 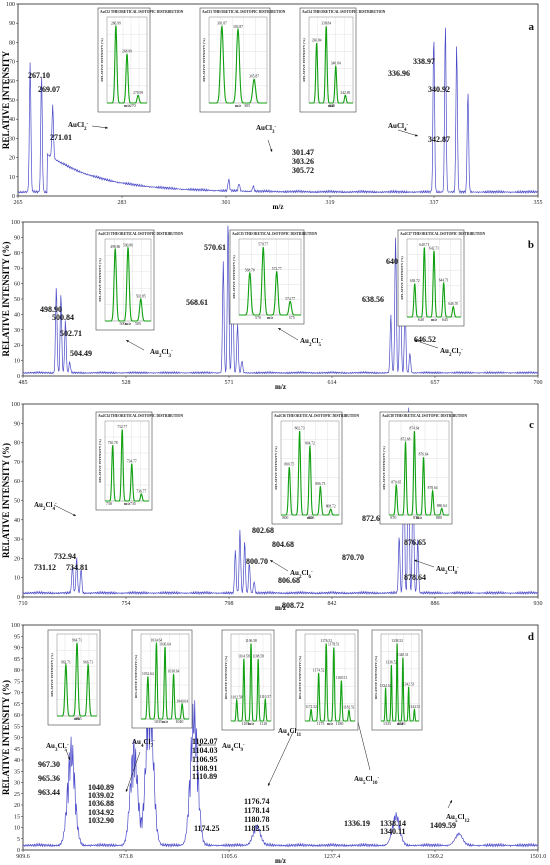 What do you see at coordinates (274, 234) in the screenshot?
I see `inset-title: Au2Cl5 THEORETICAL ISOTOPIC DISTRIBUTION` at bounding box center [274, 234].